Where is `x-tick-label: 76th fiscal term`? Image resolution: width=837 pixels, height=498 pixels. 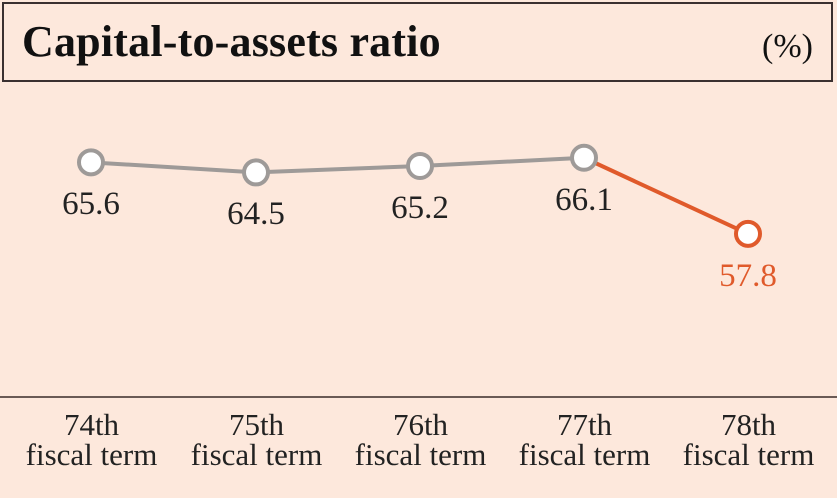
x-tick-label: 76th fiscal term is located at coordinates (420, 439).